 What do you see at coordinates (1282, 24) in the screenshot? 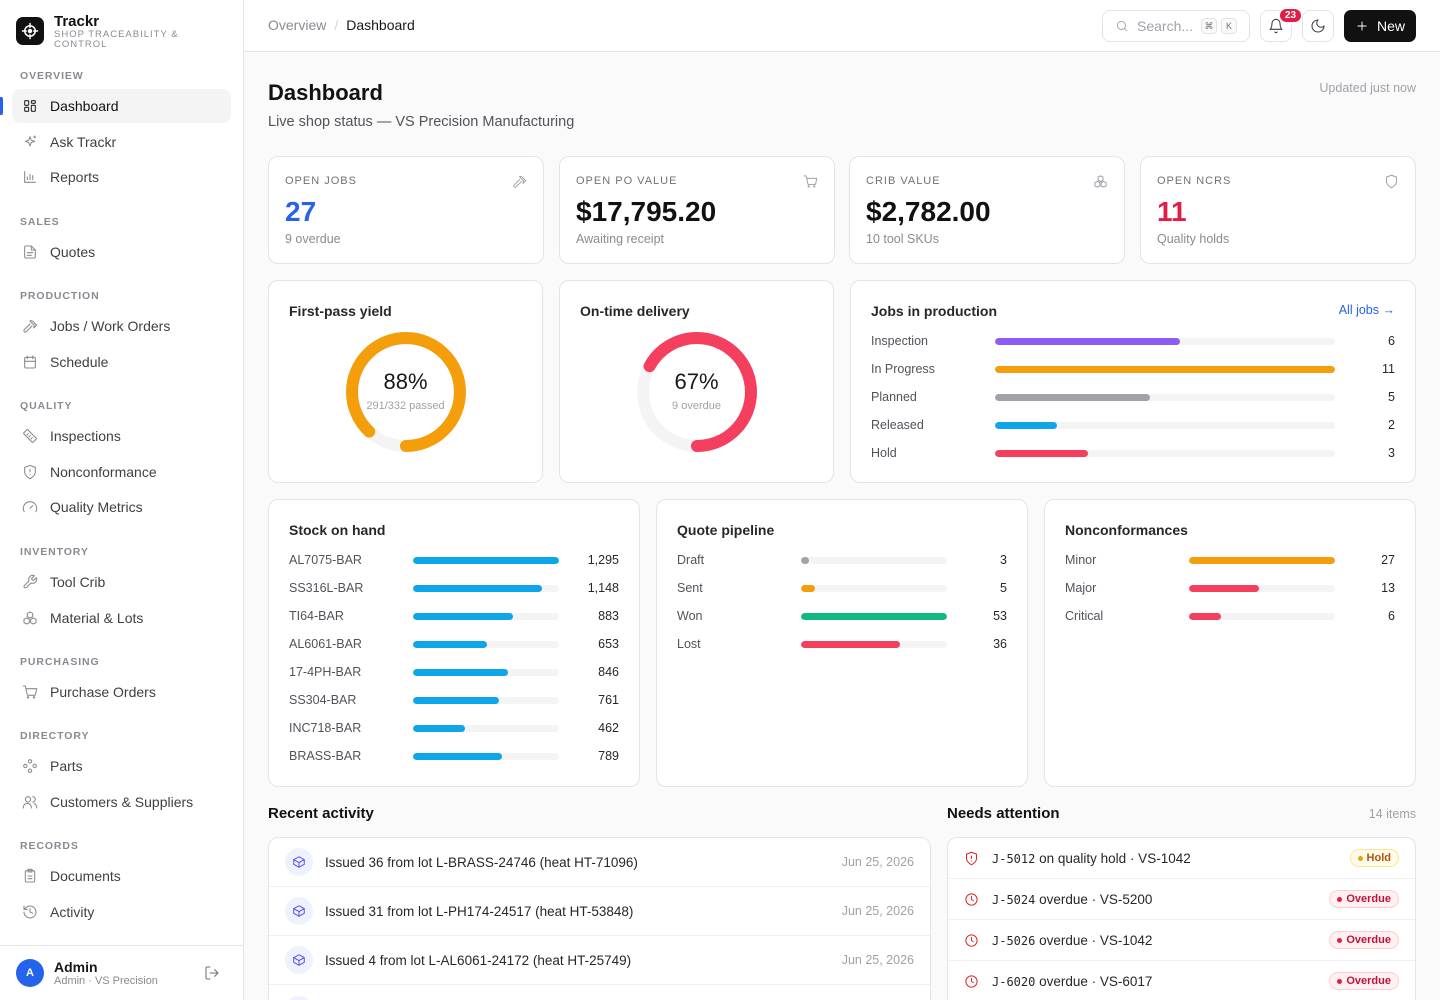
I see `notifications-button: 23` at bounding box center [1282, 24].